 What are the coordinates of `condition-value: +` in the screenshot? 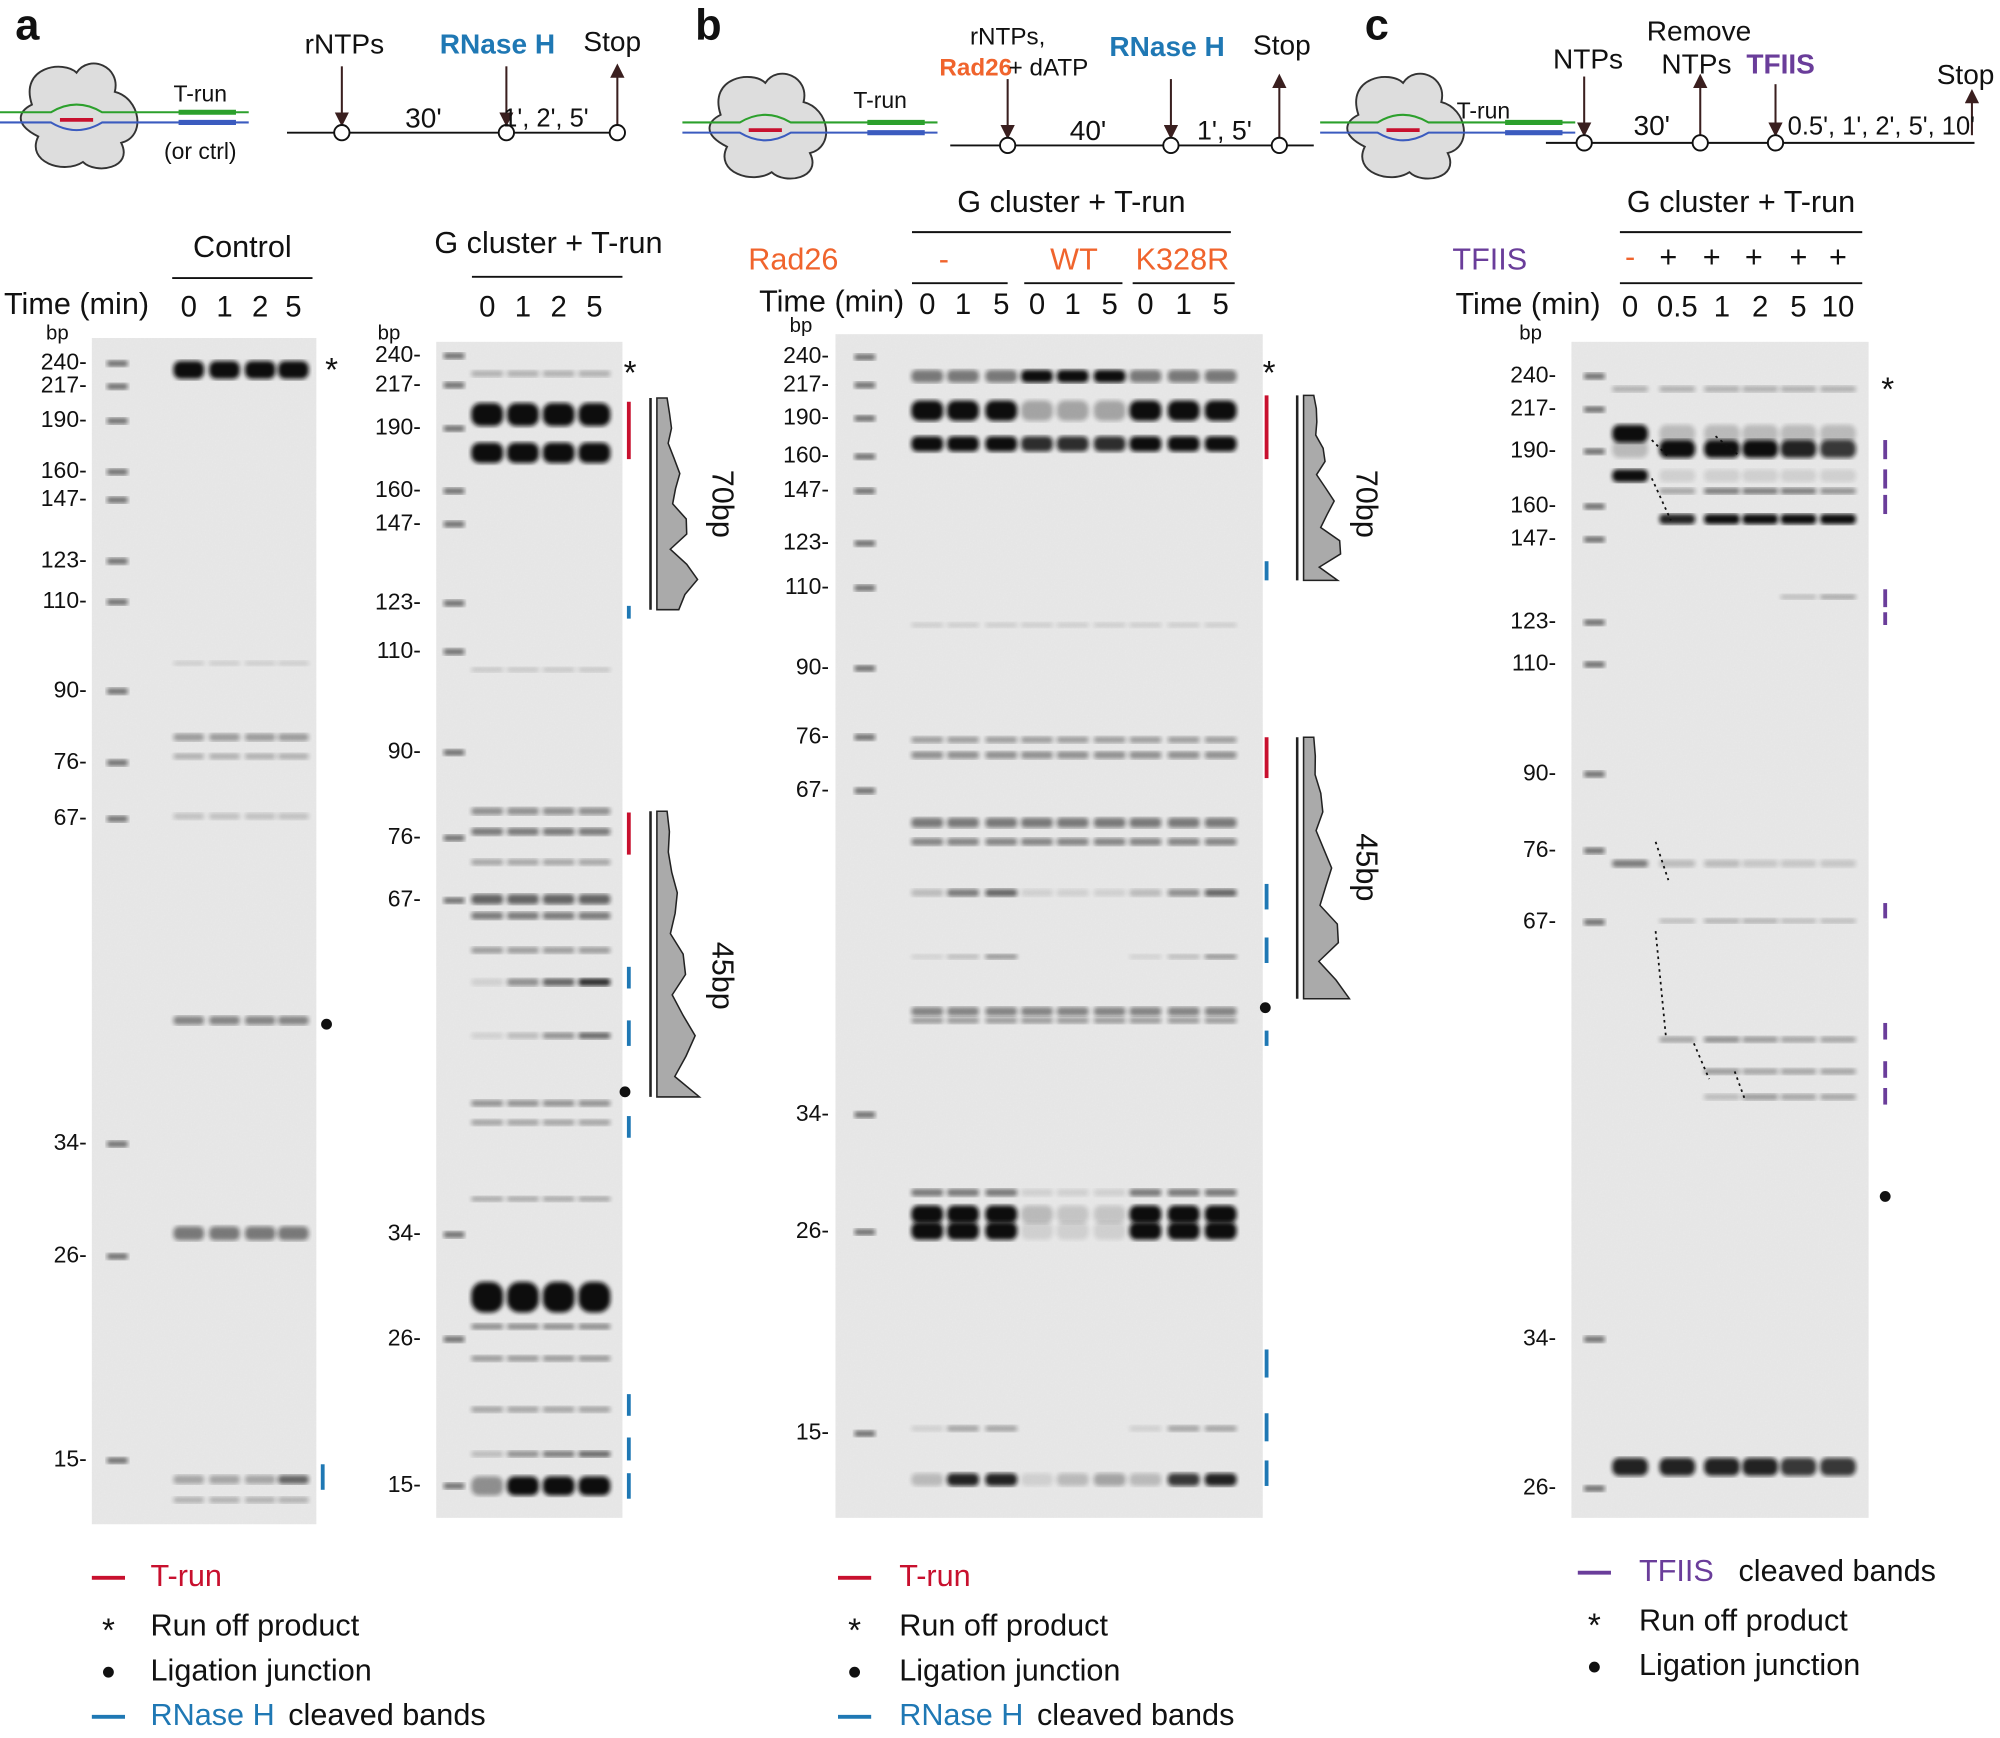 It's located at (1838, 257).